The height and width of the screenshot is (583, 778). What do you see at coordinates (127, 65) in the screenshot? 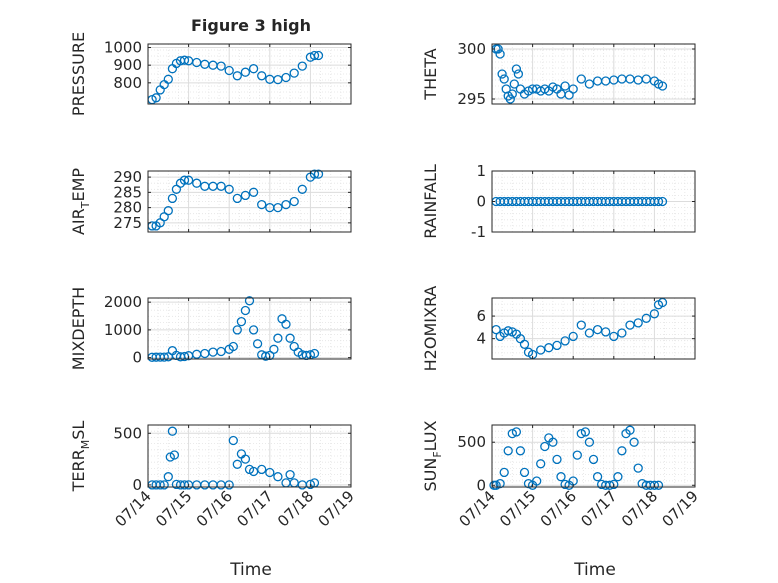
I see `y-tick-label: 900` at bounding box center [127, 65].